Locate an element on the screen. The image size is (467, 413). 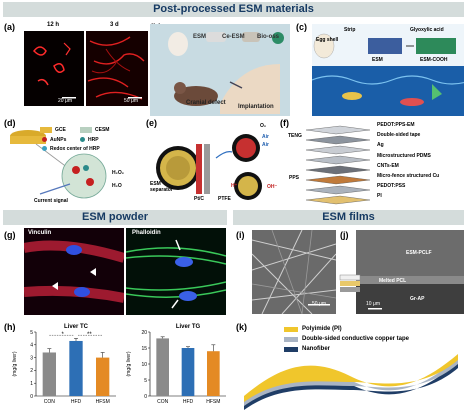
panel-i-sem-image is located at coordinates (294, 272).